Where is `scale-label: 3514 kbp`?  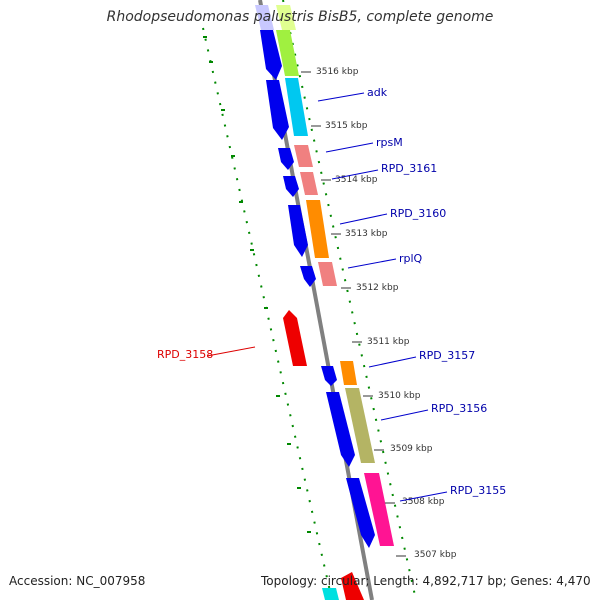 scale-label: 3514 kbp is located at coordinates (356, 180).